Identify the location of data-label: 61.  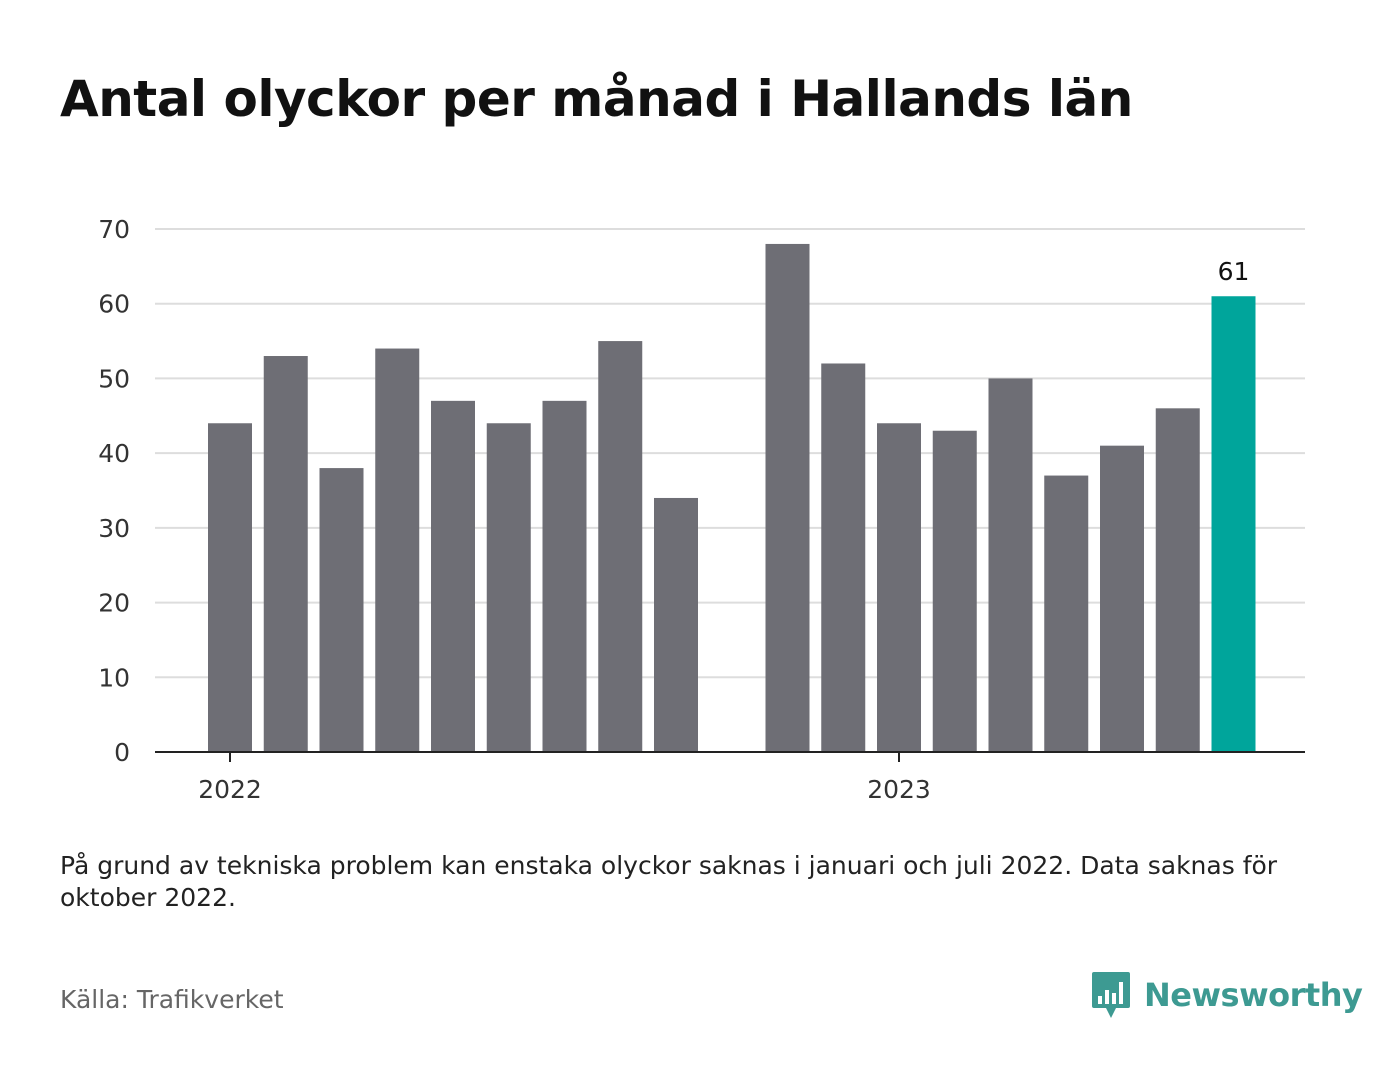
(1234, 271).